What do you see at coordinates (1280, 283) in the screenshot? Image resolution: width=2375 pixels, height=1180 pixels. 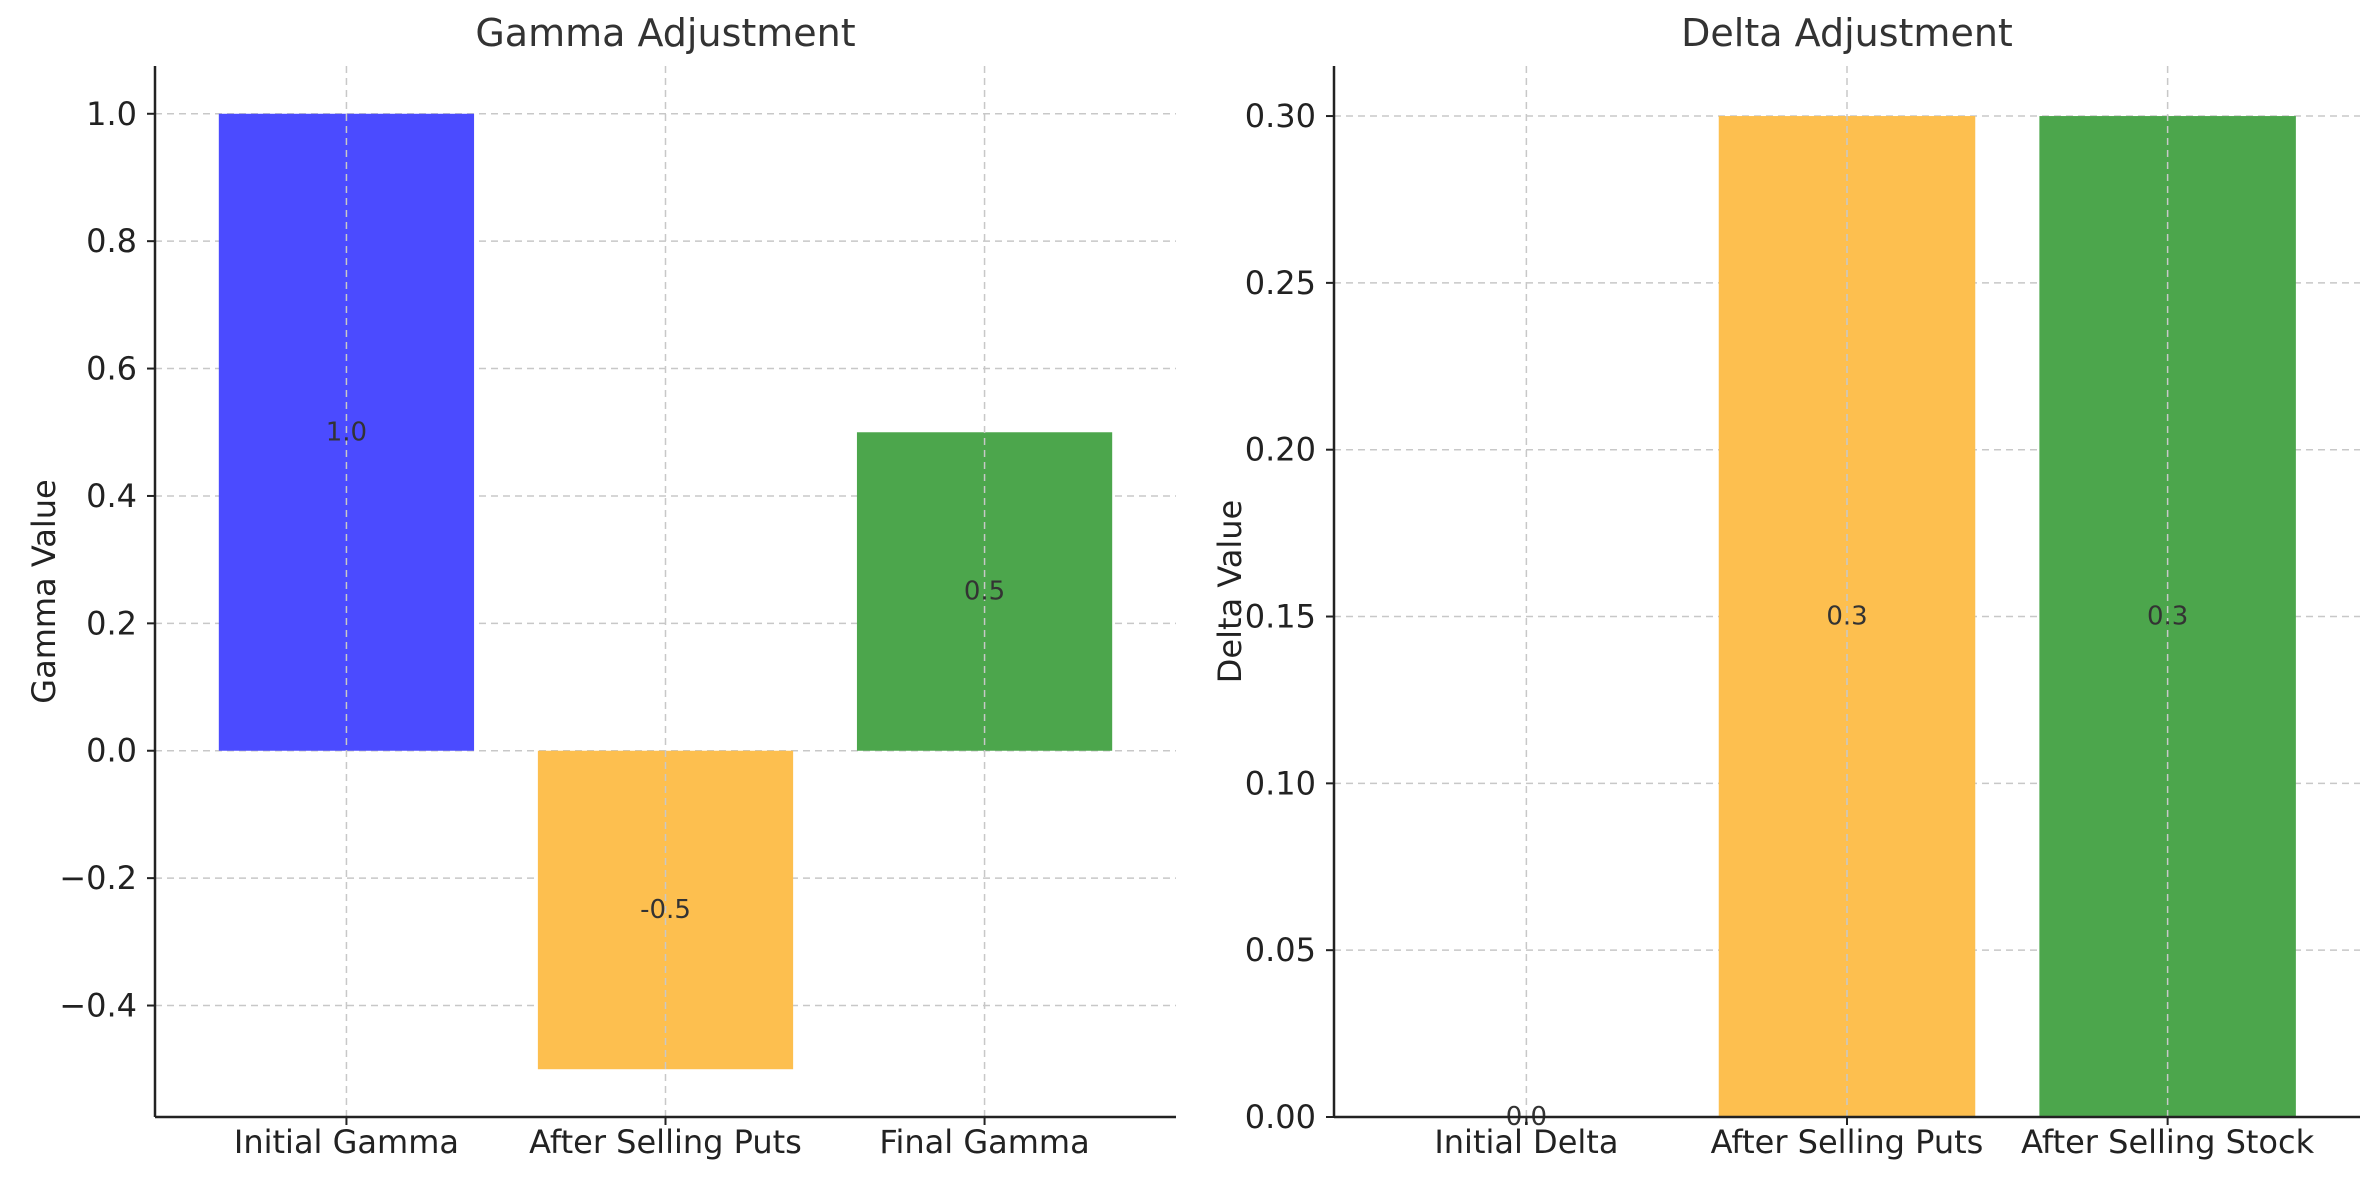 I see `y-tick-label: 0.25` at bounding box center [1280, 283].